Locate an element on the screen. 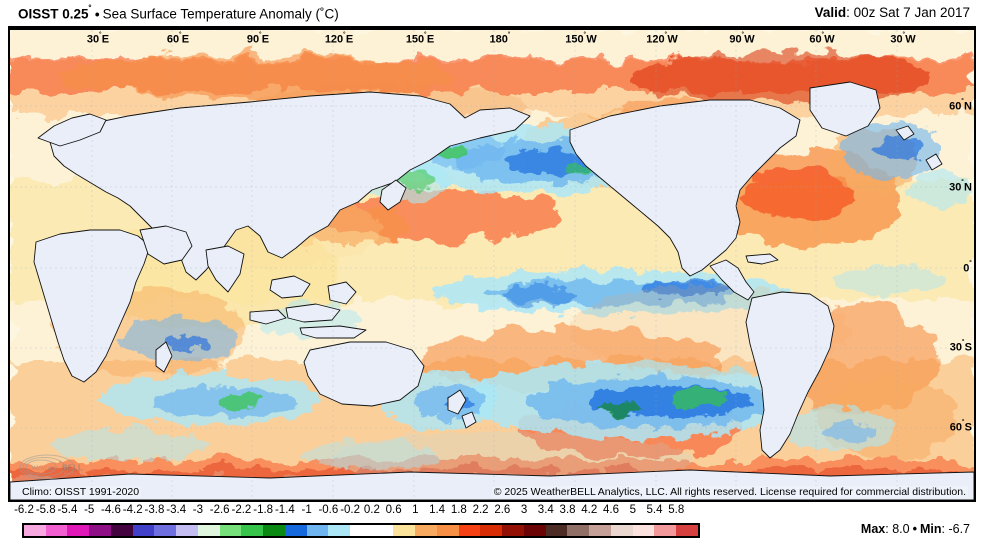 This screenshot has height=546, width=984. colorbar-tick-14: -0.6 is located at coordinates (328, 510).